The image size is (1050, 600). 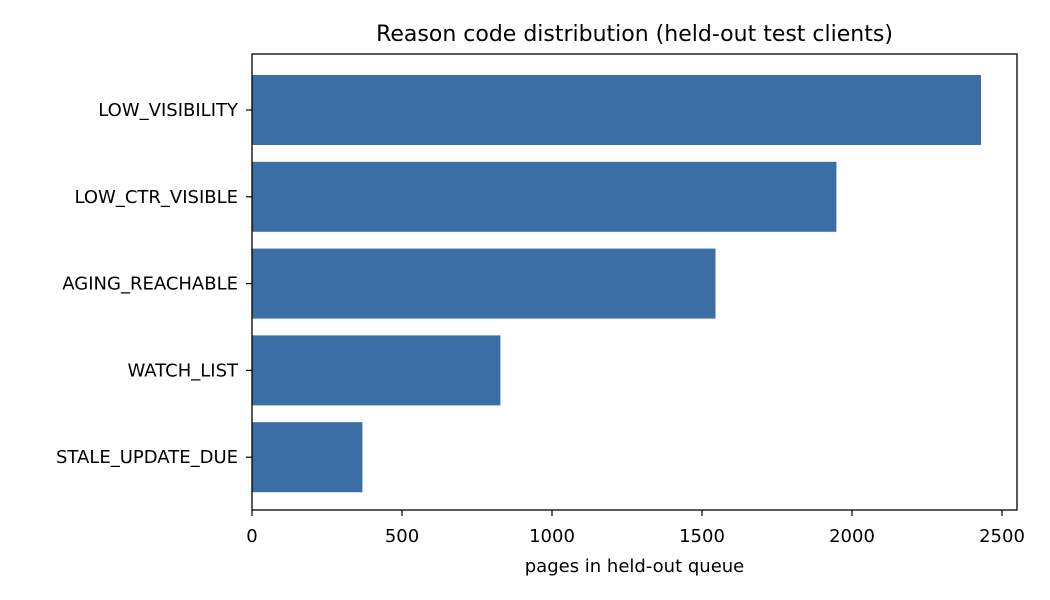 I want to click on bar-low-ctr-visible, so click(x=544, y=196).